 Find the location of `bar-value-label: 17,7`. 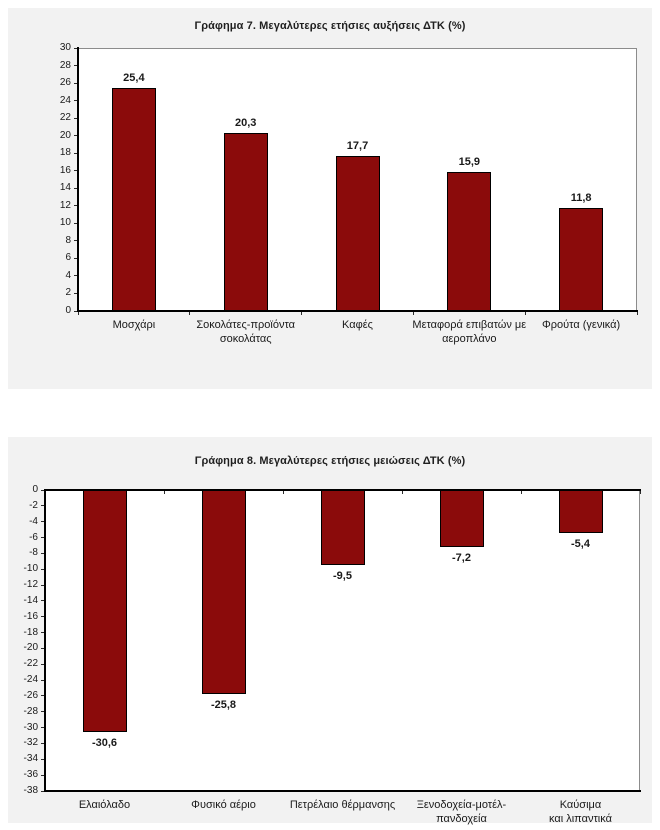

bar-value-label: 17,7 is located at coordinates (357, 145).